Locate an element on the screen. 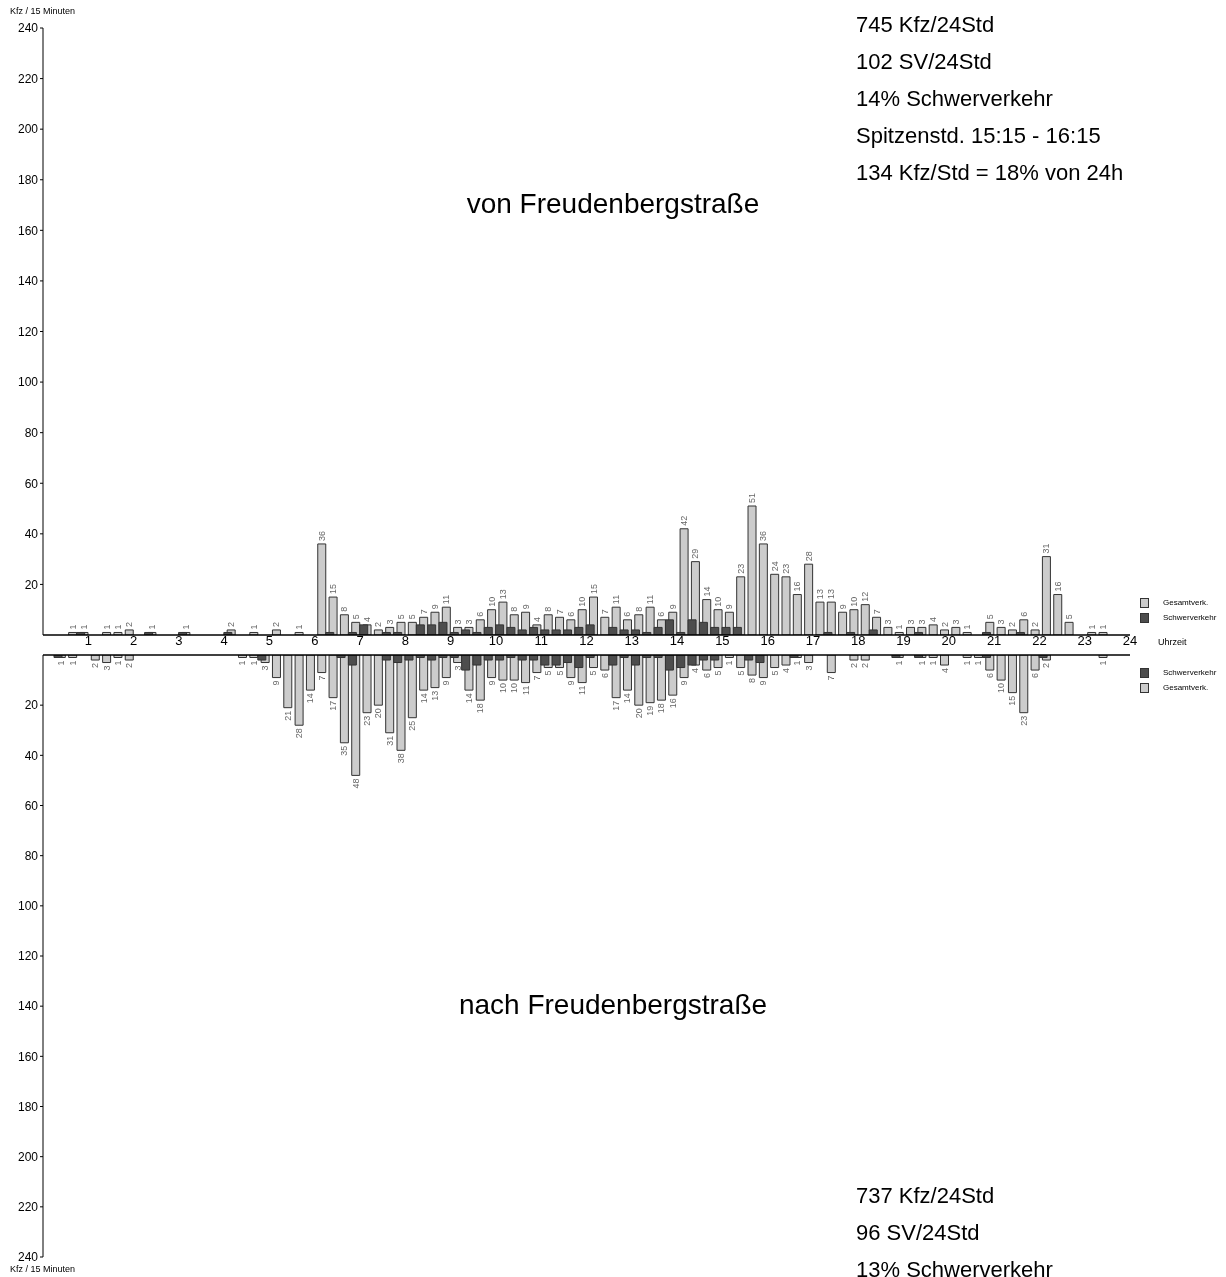  data-label: 51 is located at coordinates (752, 498).